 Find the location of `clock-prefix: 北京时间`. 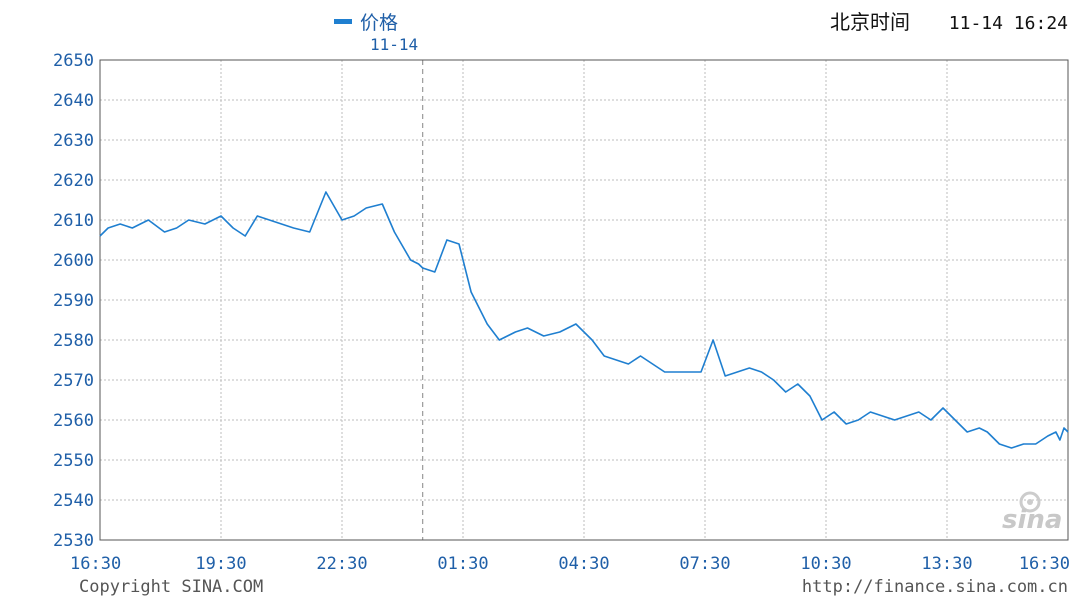

clock-prefix: 北京时间 is located at coordinates (870, 22).